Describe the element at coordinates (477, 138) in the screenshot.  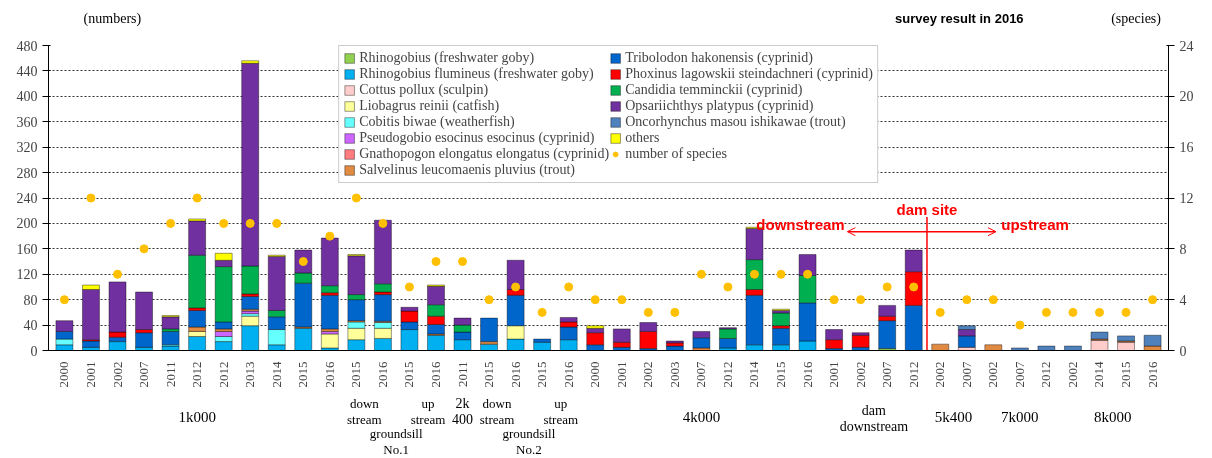
I see `legend-label: Pseudogobio esocinus esocinus (cyprinid)` at that location.